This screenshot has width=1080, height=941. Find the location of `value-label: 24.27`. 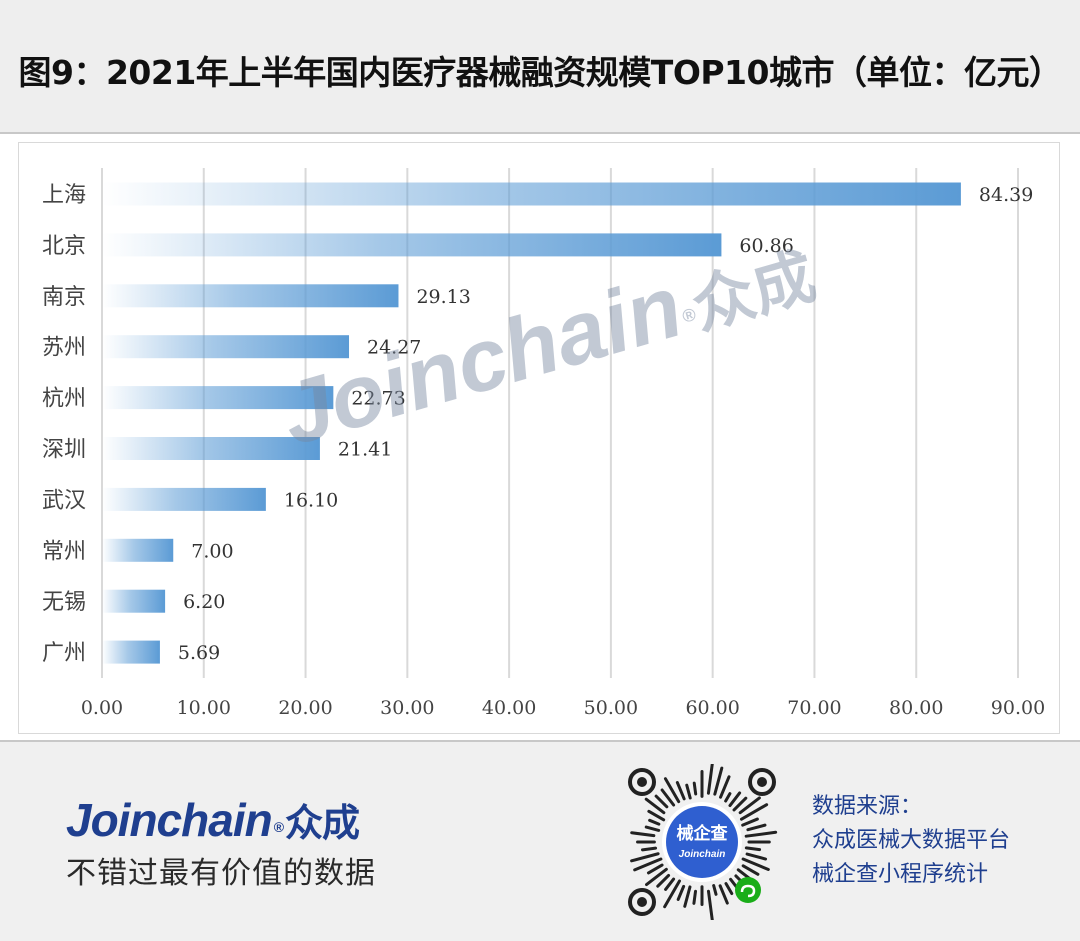

value-label: 24.27 is located at coordinates (394, 348).